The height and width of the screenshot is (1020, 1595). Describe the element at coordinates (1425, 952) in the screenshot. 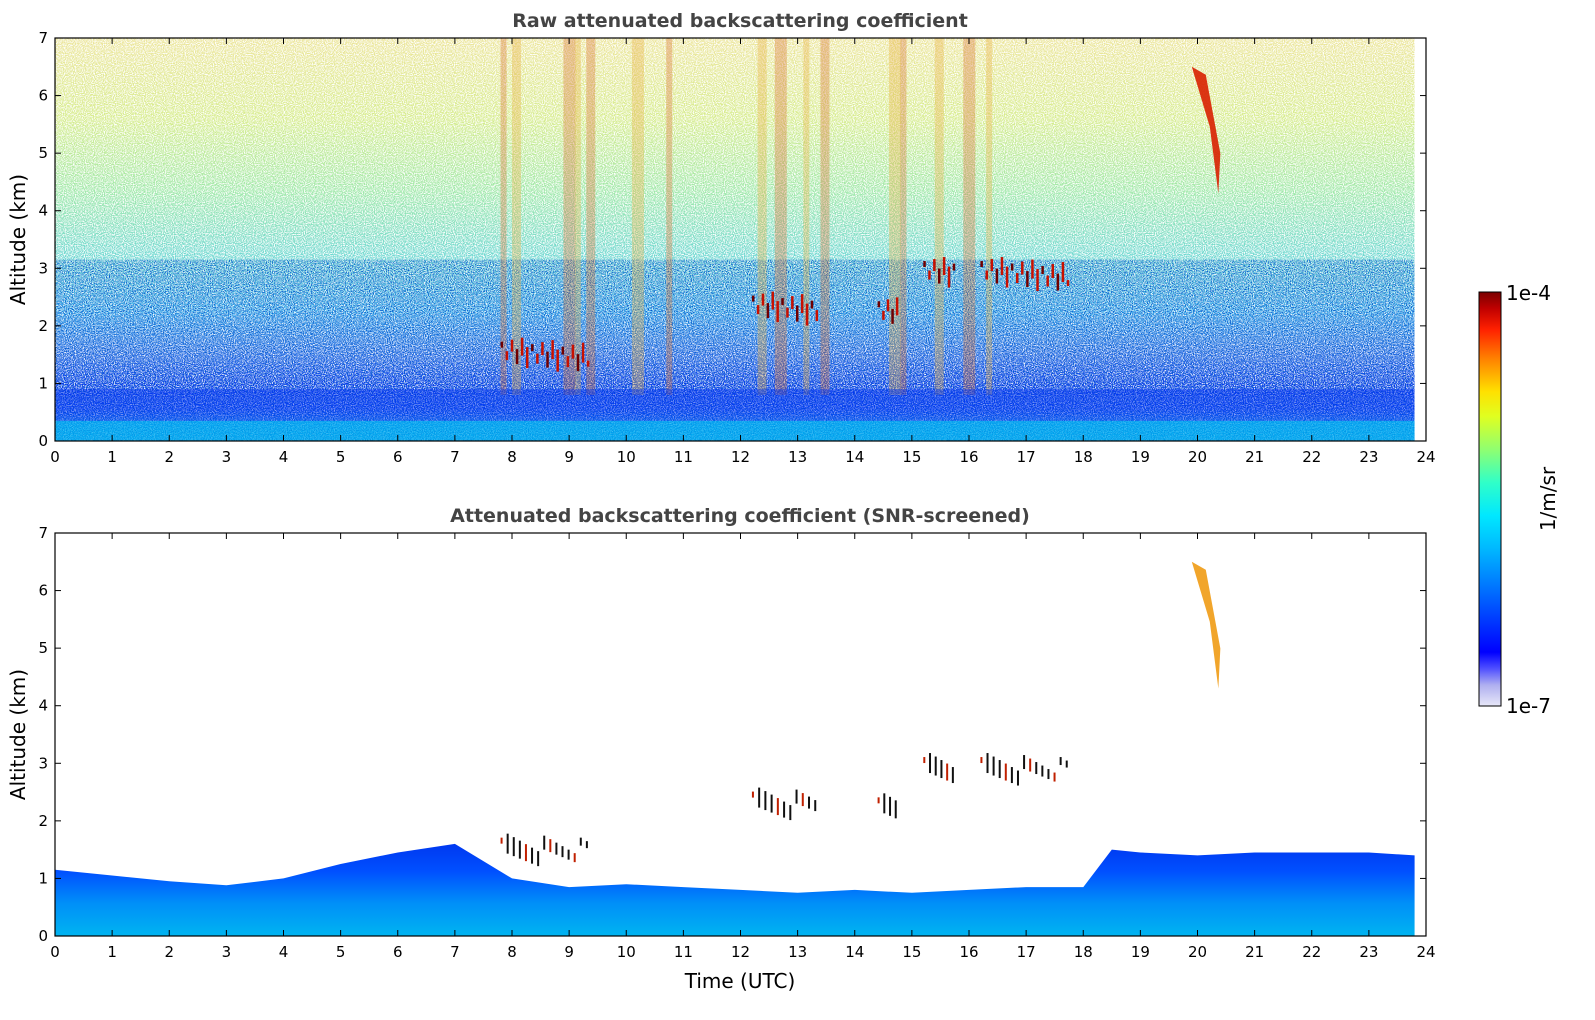

I see `x-tick-label: 24` at that location.